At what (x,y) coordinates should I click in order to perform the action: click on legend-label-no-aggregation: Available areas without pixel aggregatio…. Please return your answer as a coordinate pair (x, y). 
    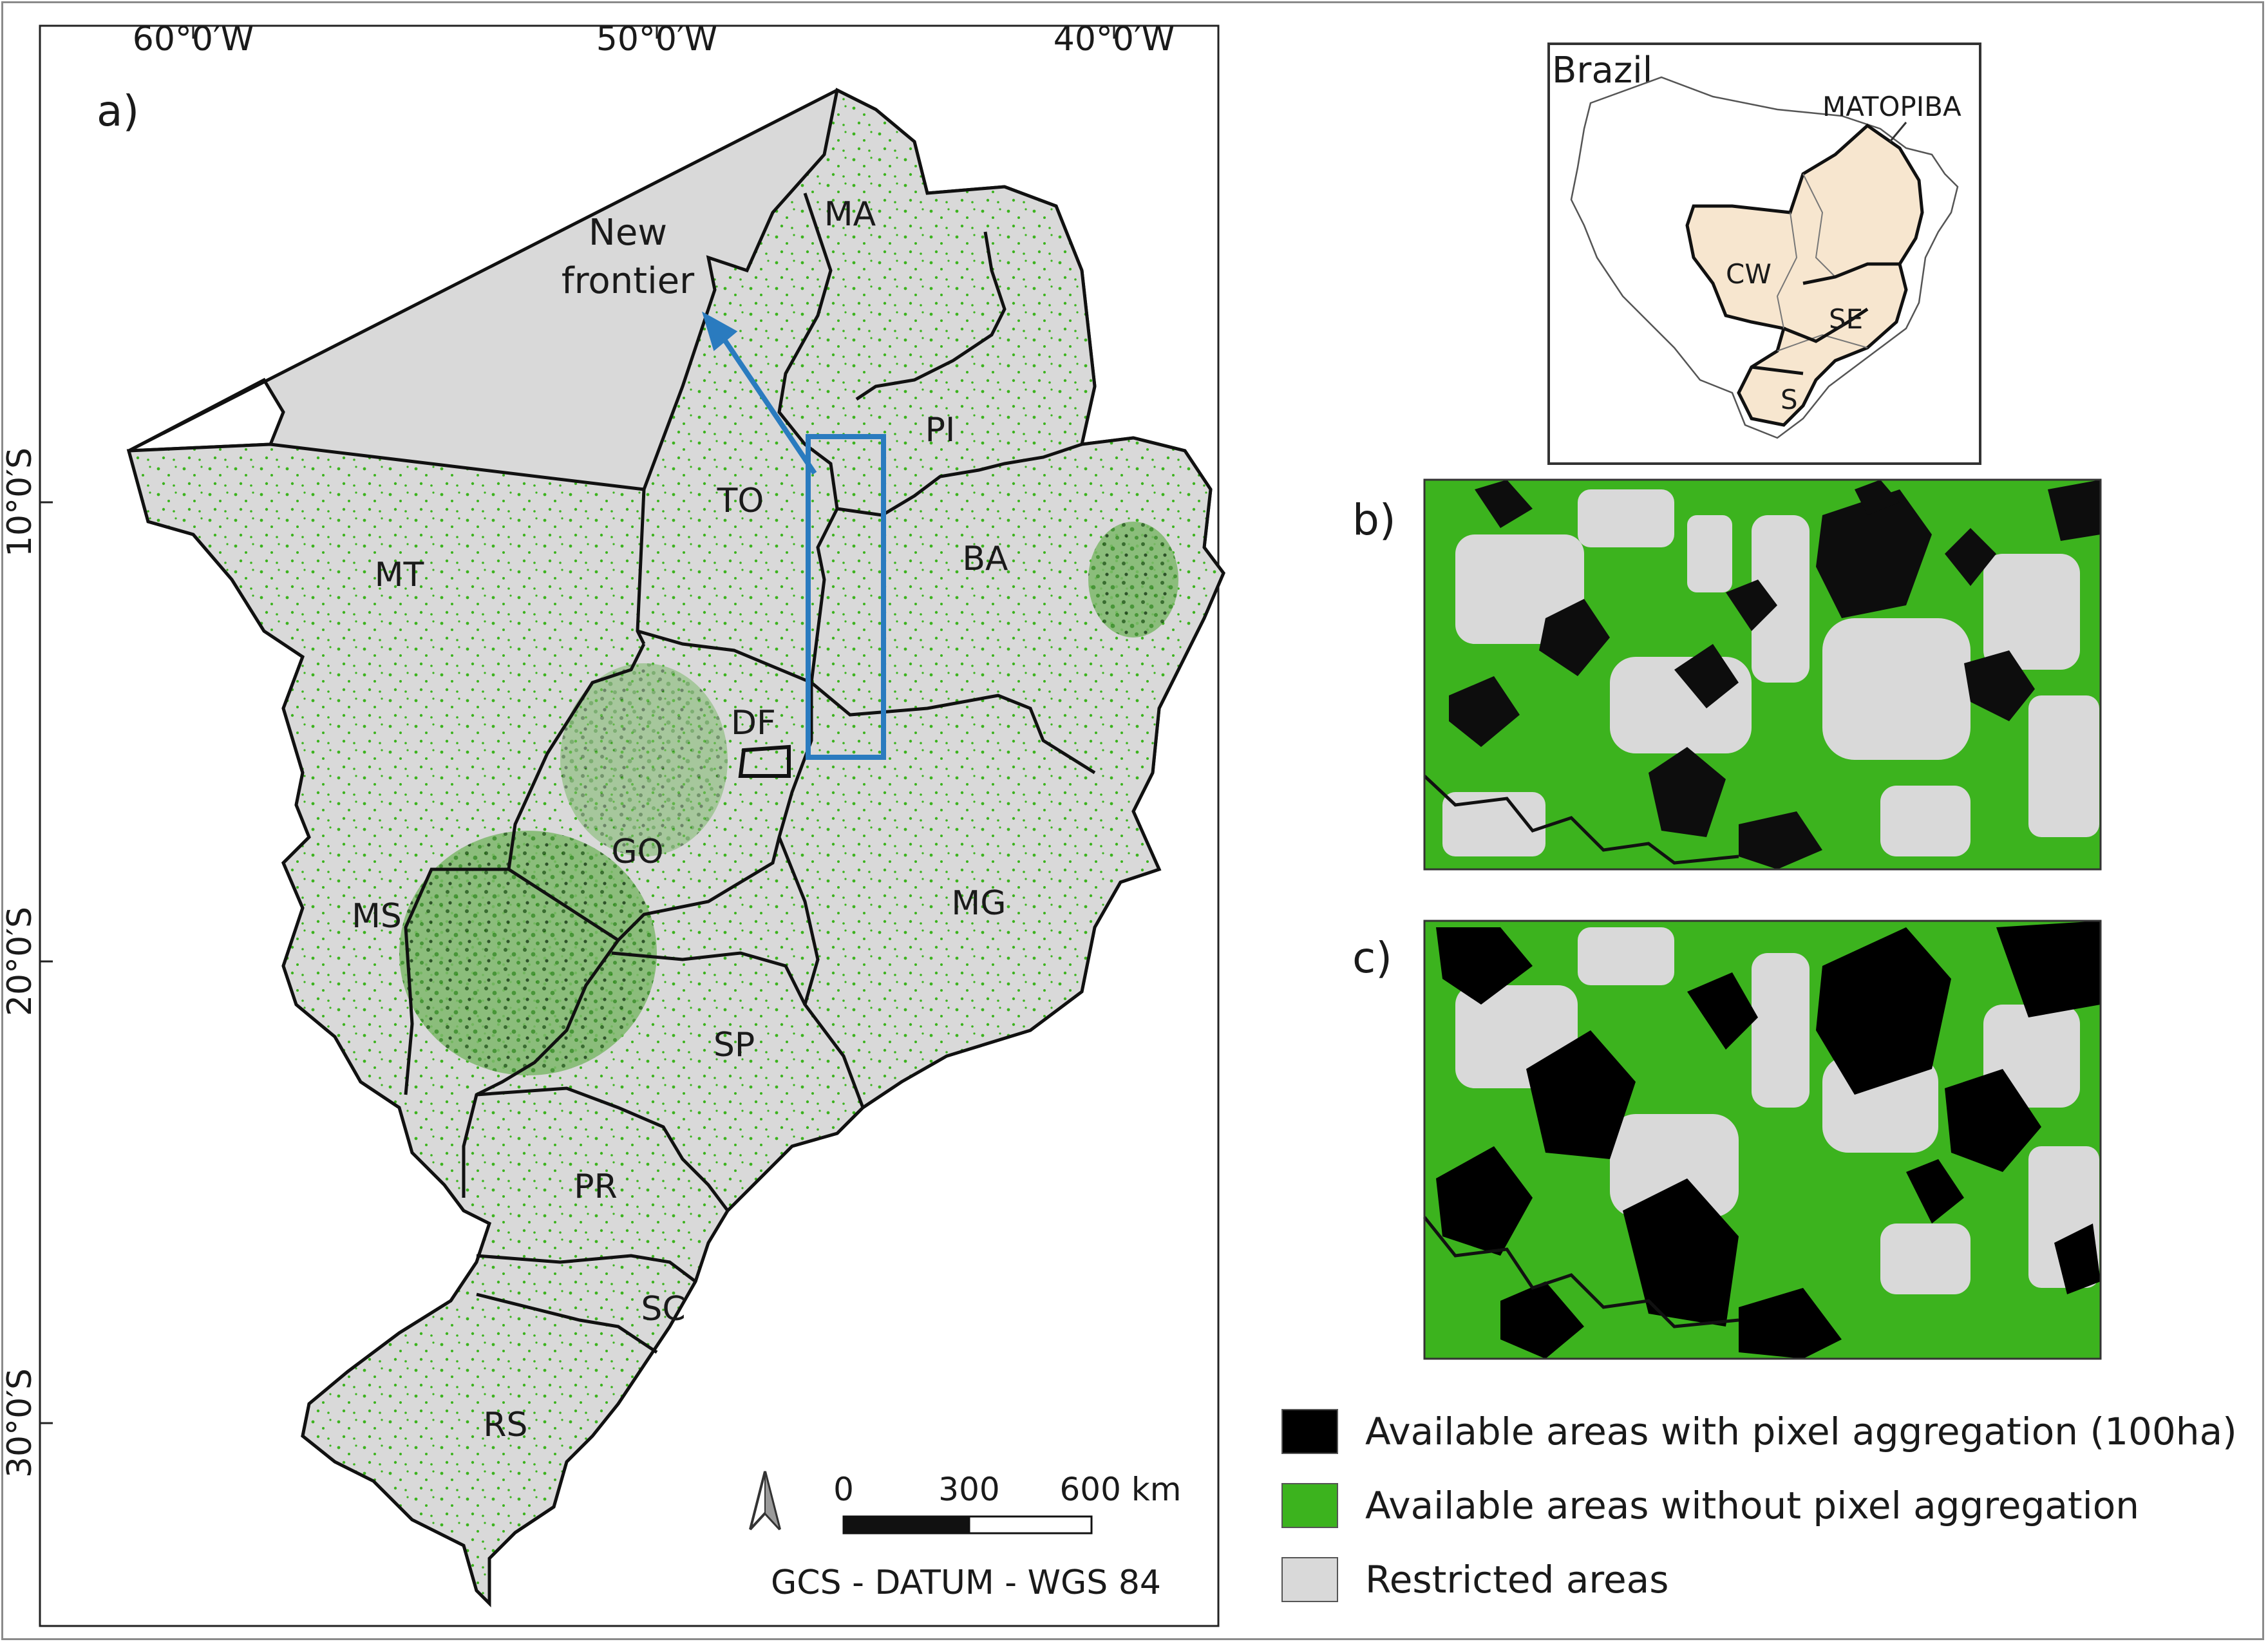
    Looking at the image, I should click on (1752, 1505).